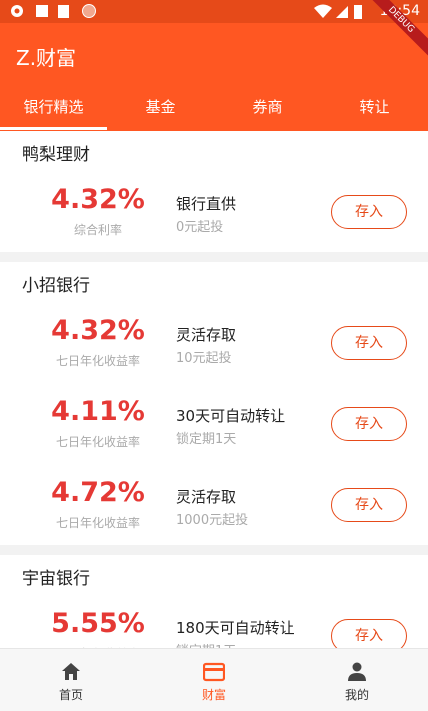 The width and height of the screenshot is (428, 711). I want to click on bank-section: 宇宙银行 5.55% 七日年化收益率 180天可自动转让锁定期1天 存入, so click(214, 601).